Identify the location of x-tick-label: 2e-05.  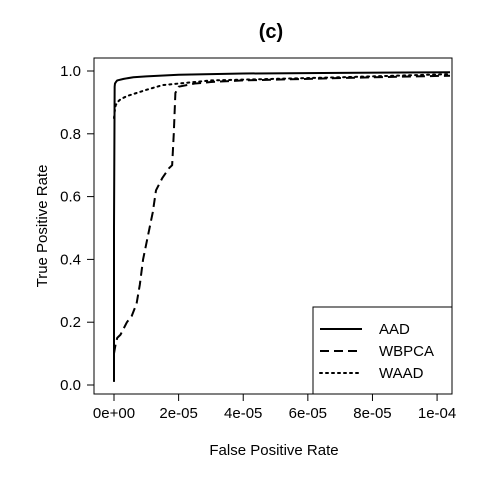
(178, 413).